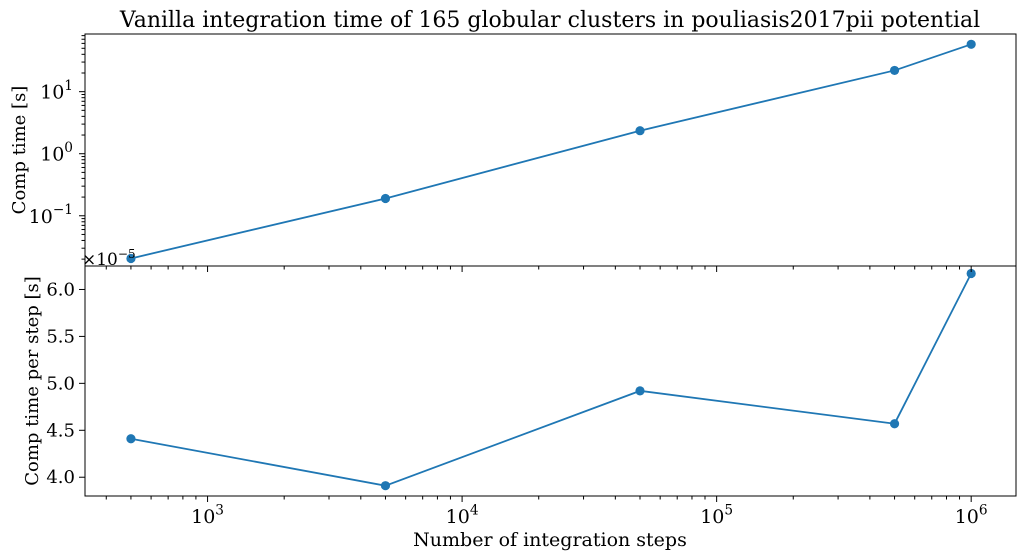 This screenshot has height=559, width=1024. I want to click on x-tick-label: 10⁶, so click(971, 515).